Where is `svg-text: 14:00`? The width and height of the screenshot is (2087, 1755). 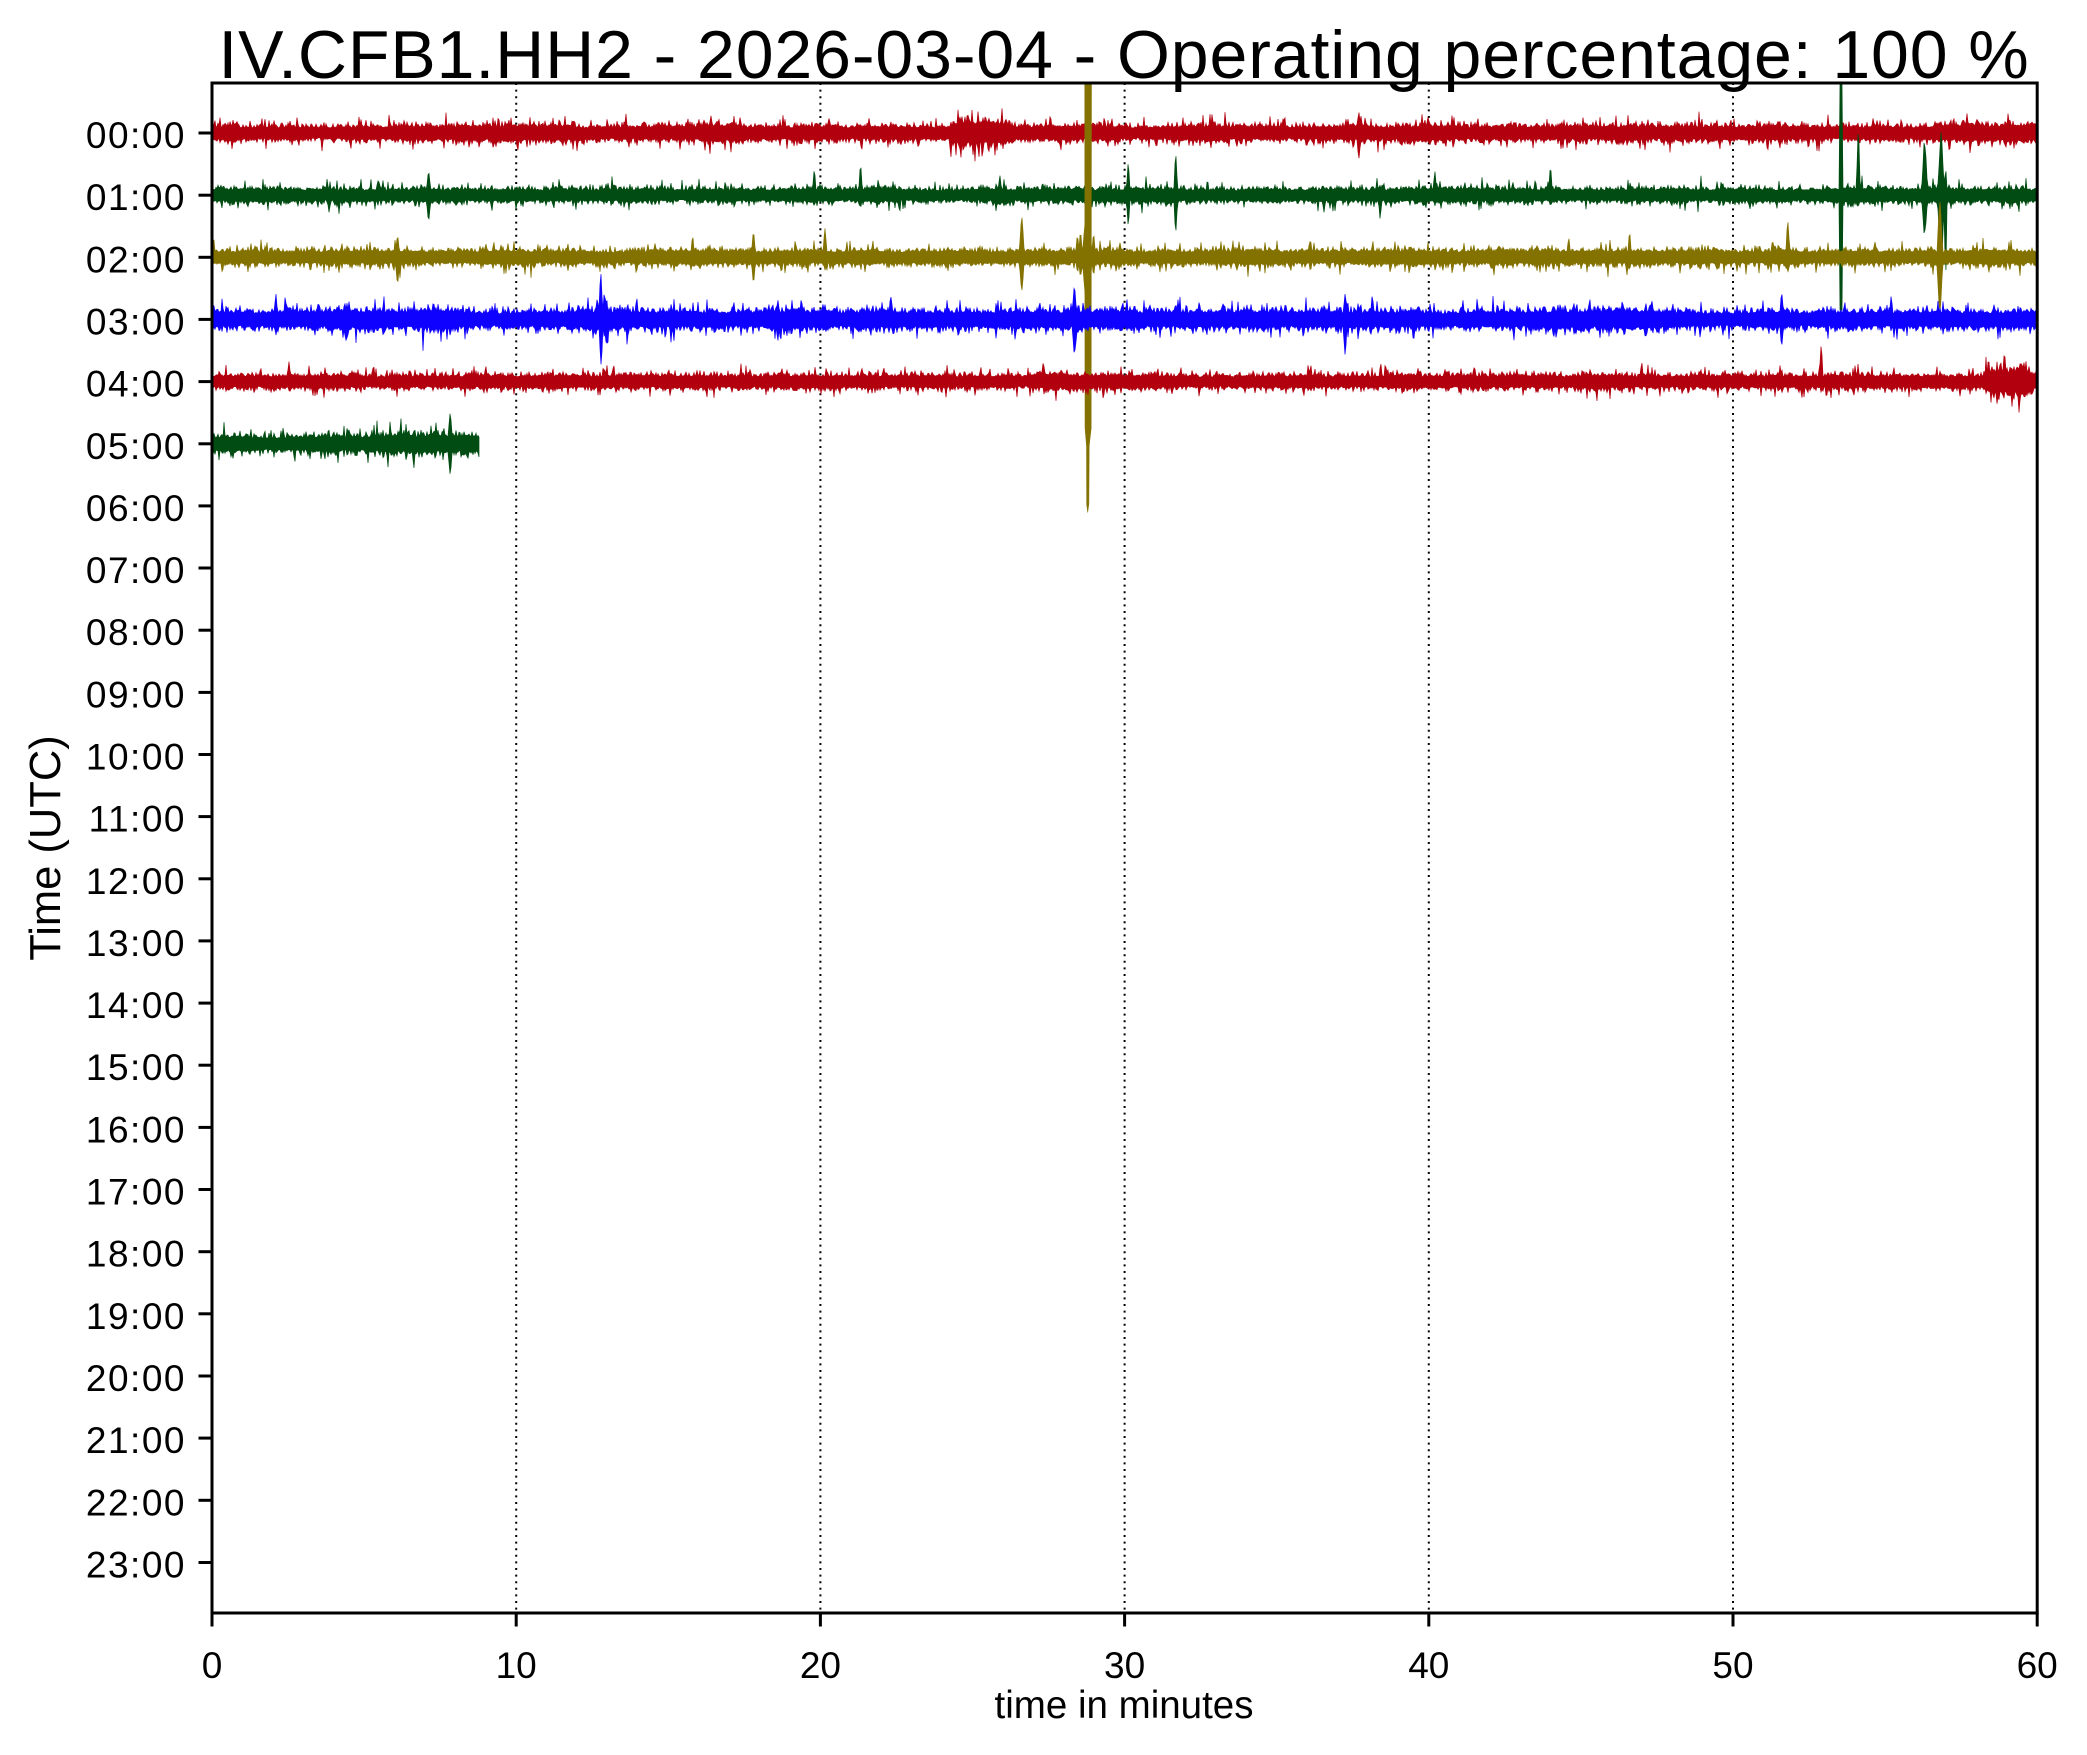 svg-text: 14:00 is located at coordinates (136, 1005).